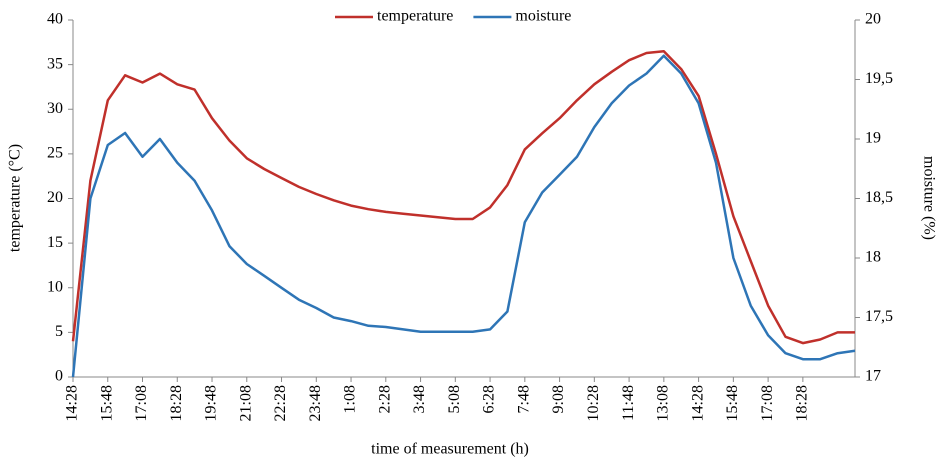 This screenshot has width=942, height=463. Describe the element at coordinates (873, 19) in the screenshot. I see `y2-tick-label: 20` at that location.